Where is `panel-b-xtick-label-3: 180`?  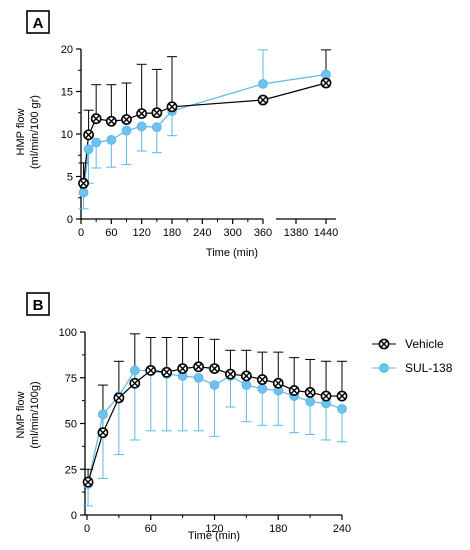
panel-b-xtick-label-3: 180 is located at coordinates (278, 529).